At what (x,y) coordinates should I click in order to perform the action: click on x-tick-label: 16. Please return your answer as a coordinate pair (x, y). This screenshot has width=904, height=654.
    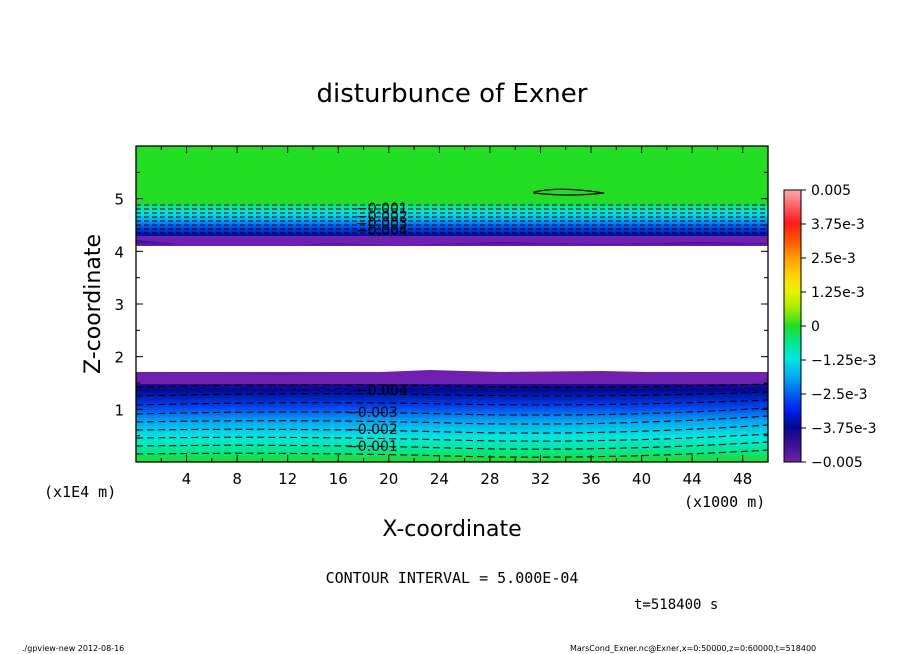
    Looking at the image, I should click on (338, 479).